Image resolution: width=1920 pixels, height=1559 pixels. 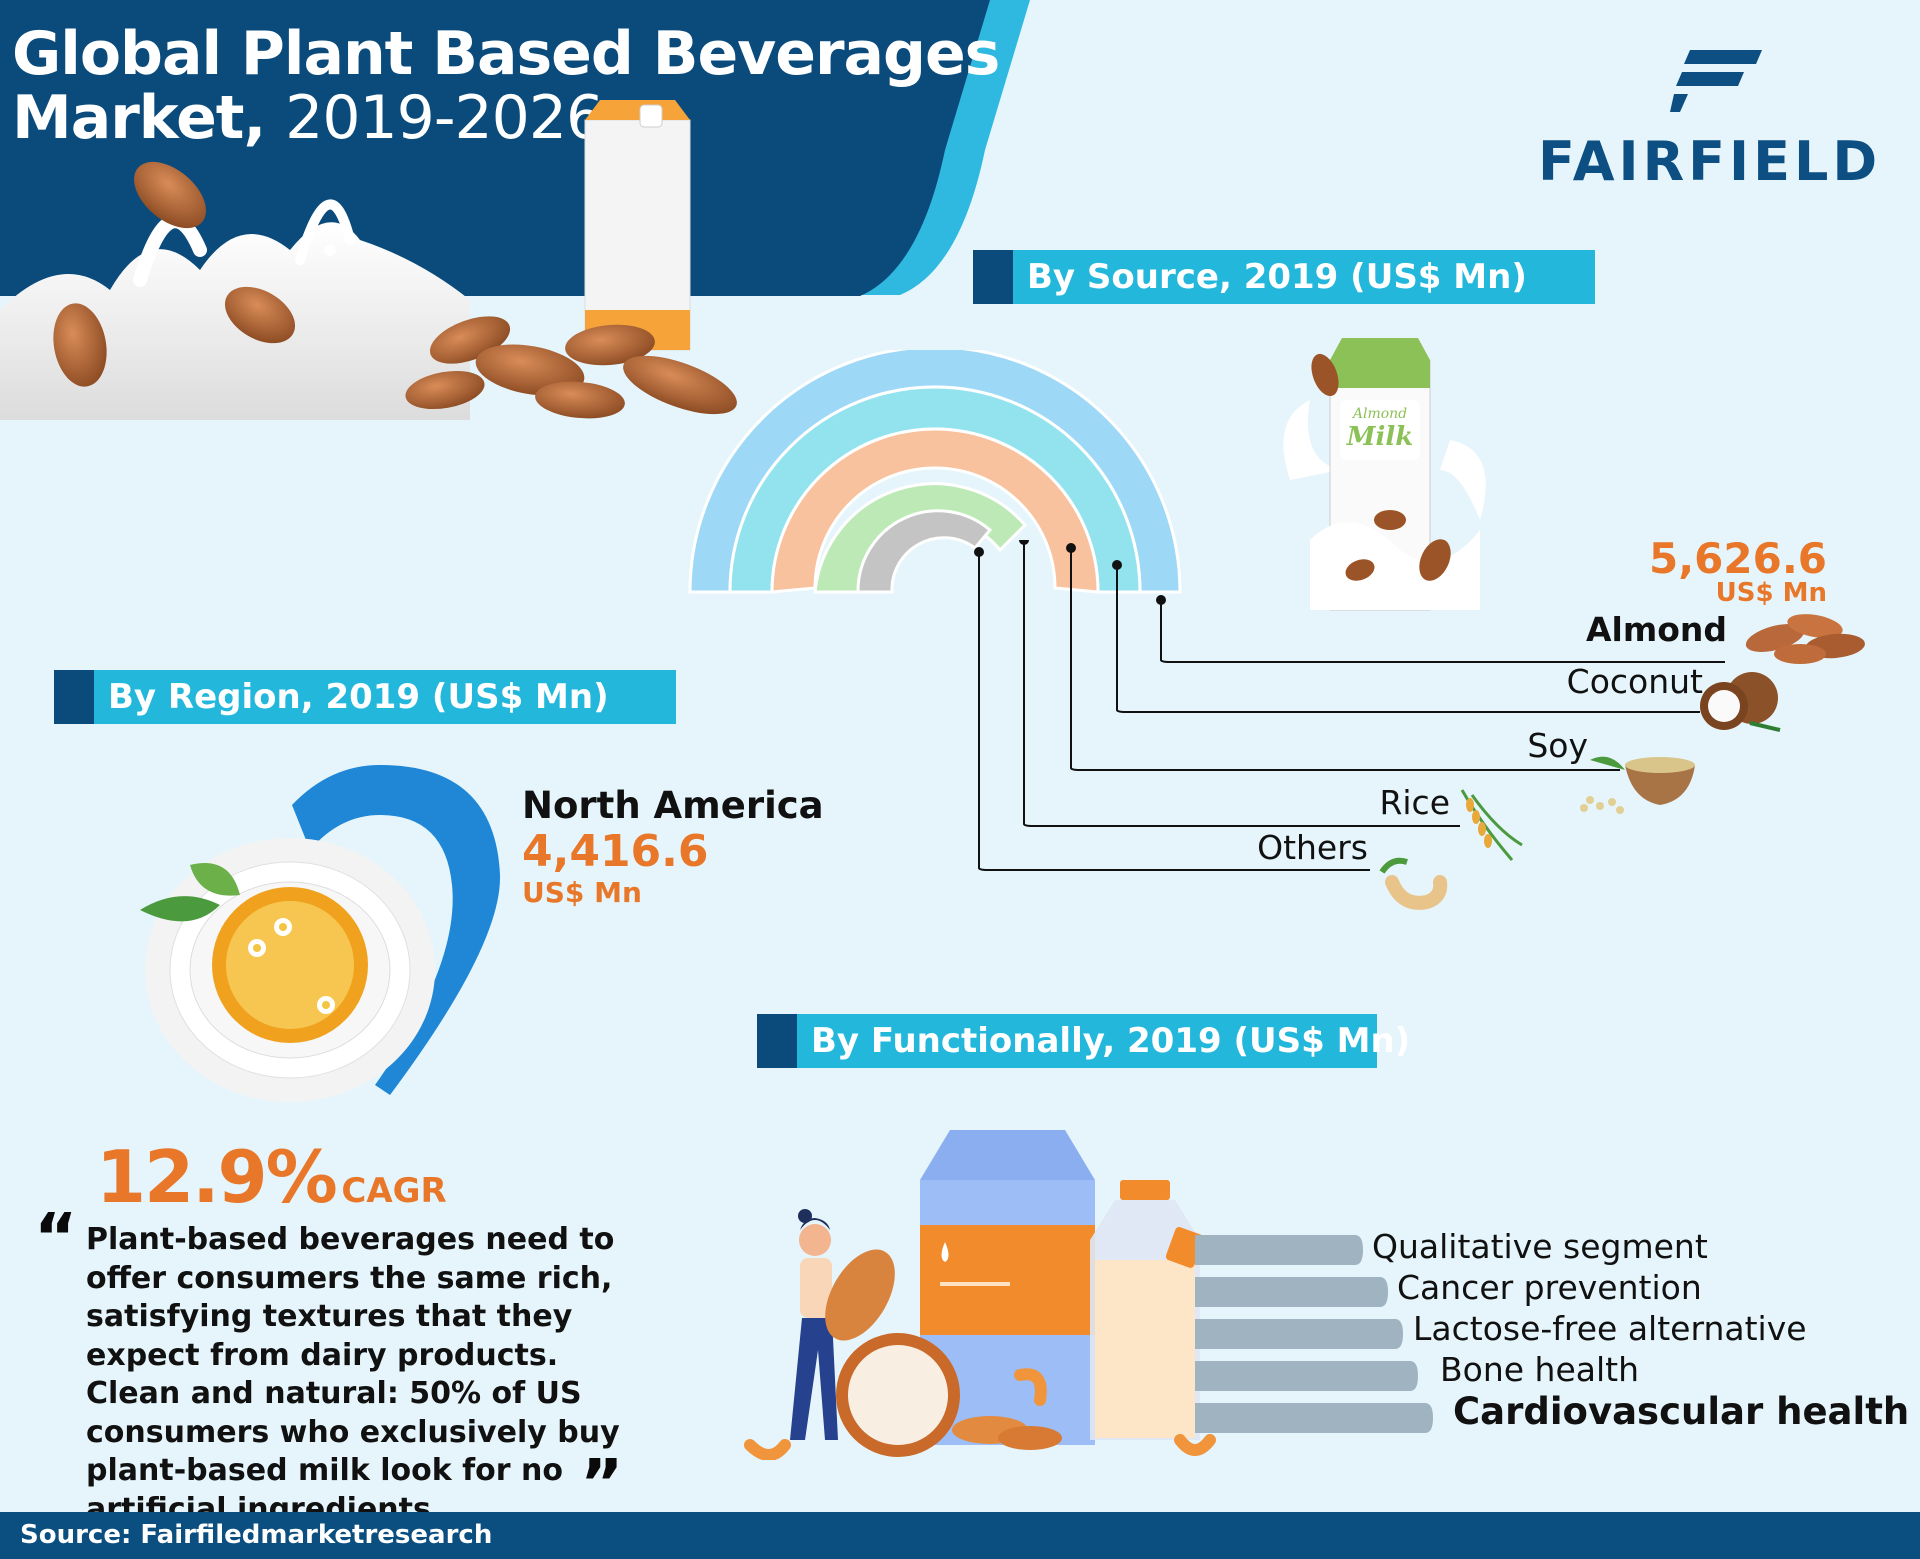 I want to click on milk-carton-icon, so click(x=637, y=225).